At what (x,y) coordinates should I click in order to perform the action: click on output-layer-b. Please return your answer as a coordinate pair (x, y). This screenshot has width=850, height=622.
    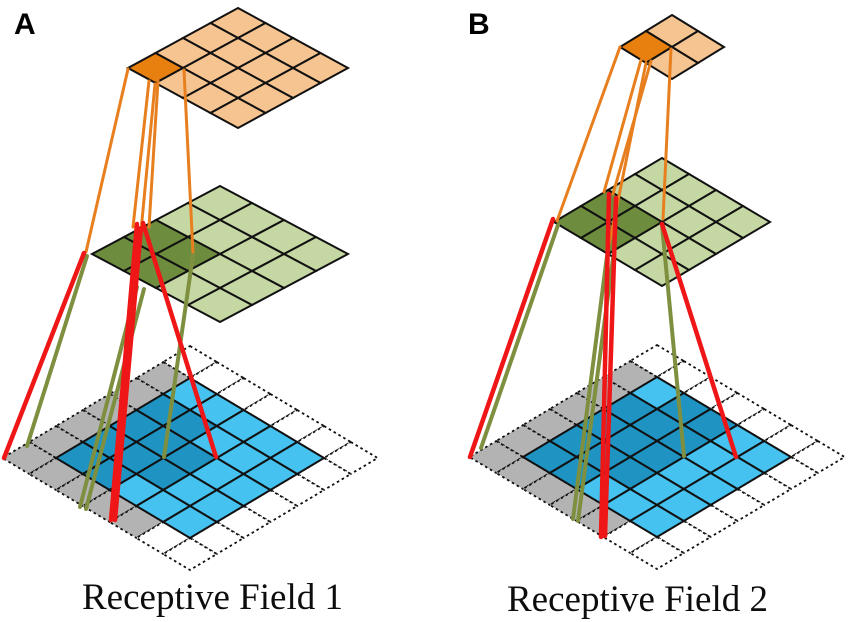
    Looking at the image, I should click on (672, 47).